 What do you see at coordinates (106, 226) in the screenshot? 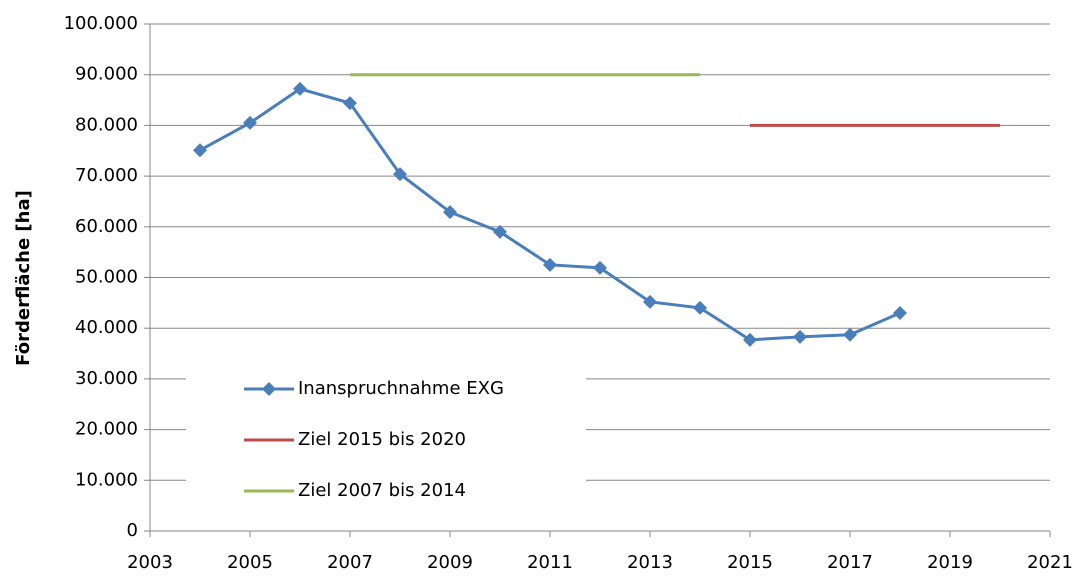
I see `y-tick-label: 60.000` at bounding box center [106, 226].